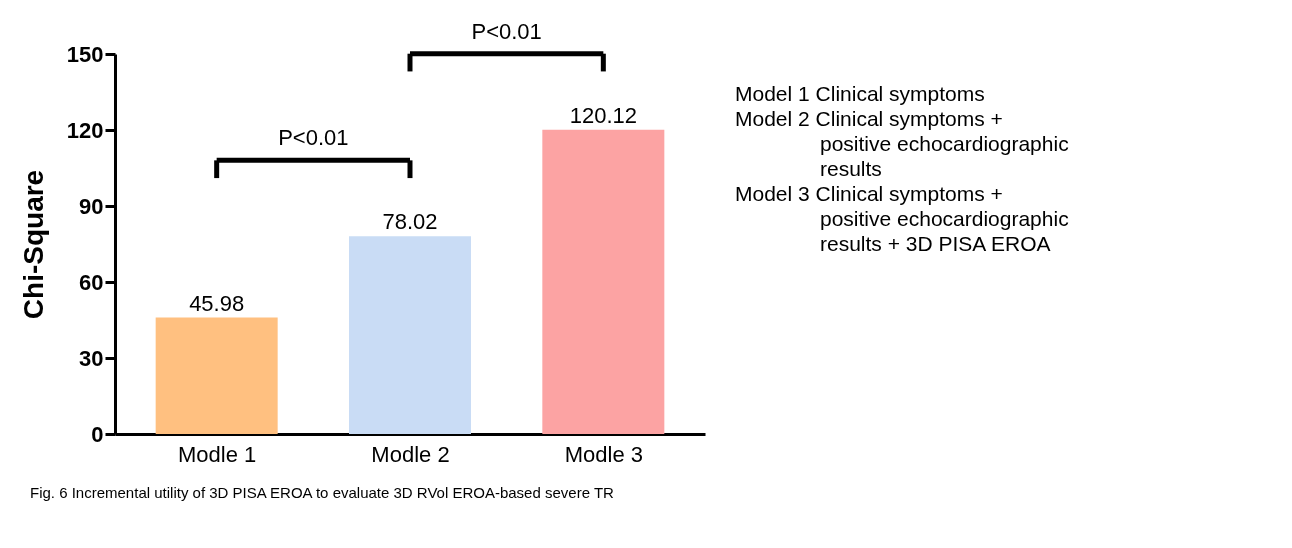 This screenshot has width=1292, height=548. I want to click on data-label: 120.12, so click(603, 115).